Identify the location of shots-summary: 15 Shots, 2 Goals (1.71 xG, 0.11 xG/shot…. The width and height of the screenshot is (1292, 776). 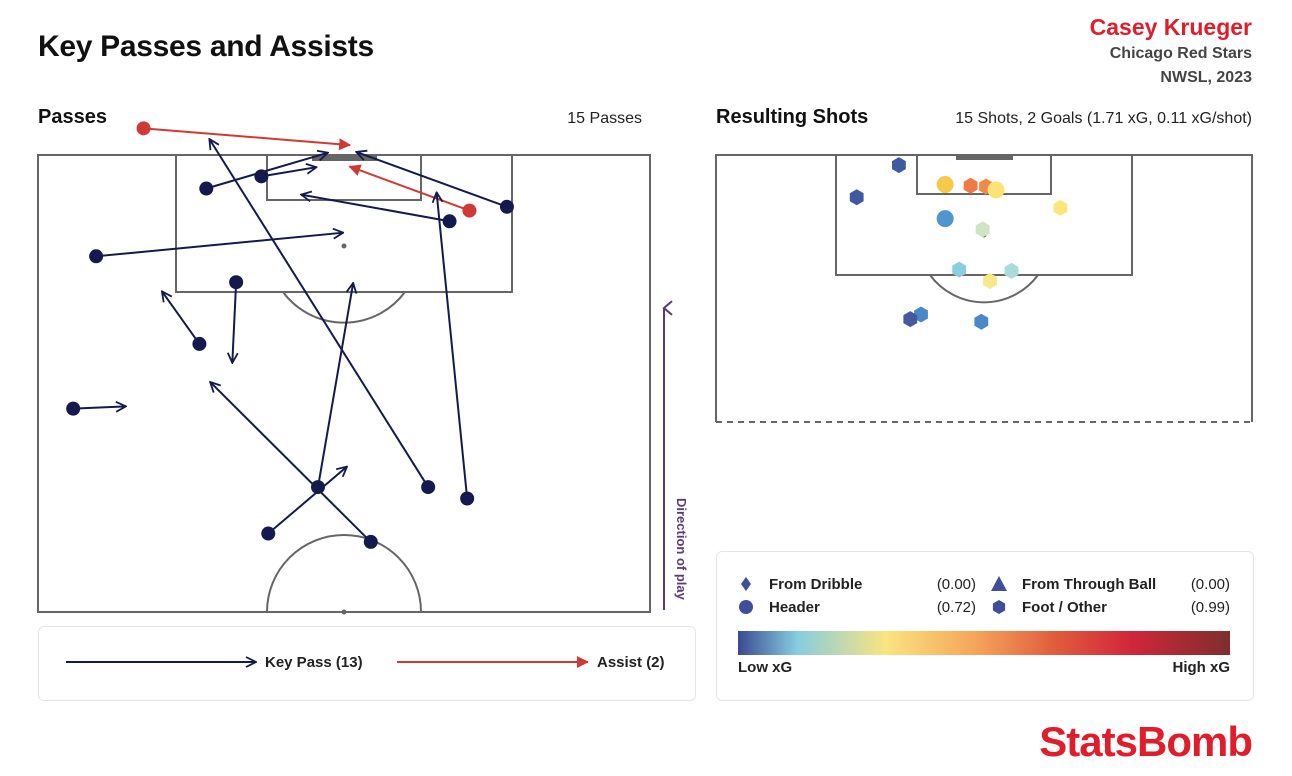
(1103, 118).